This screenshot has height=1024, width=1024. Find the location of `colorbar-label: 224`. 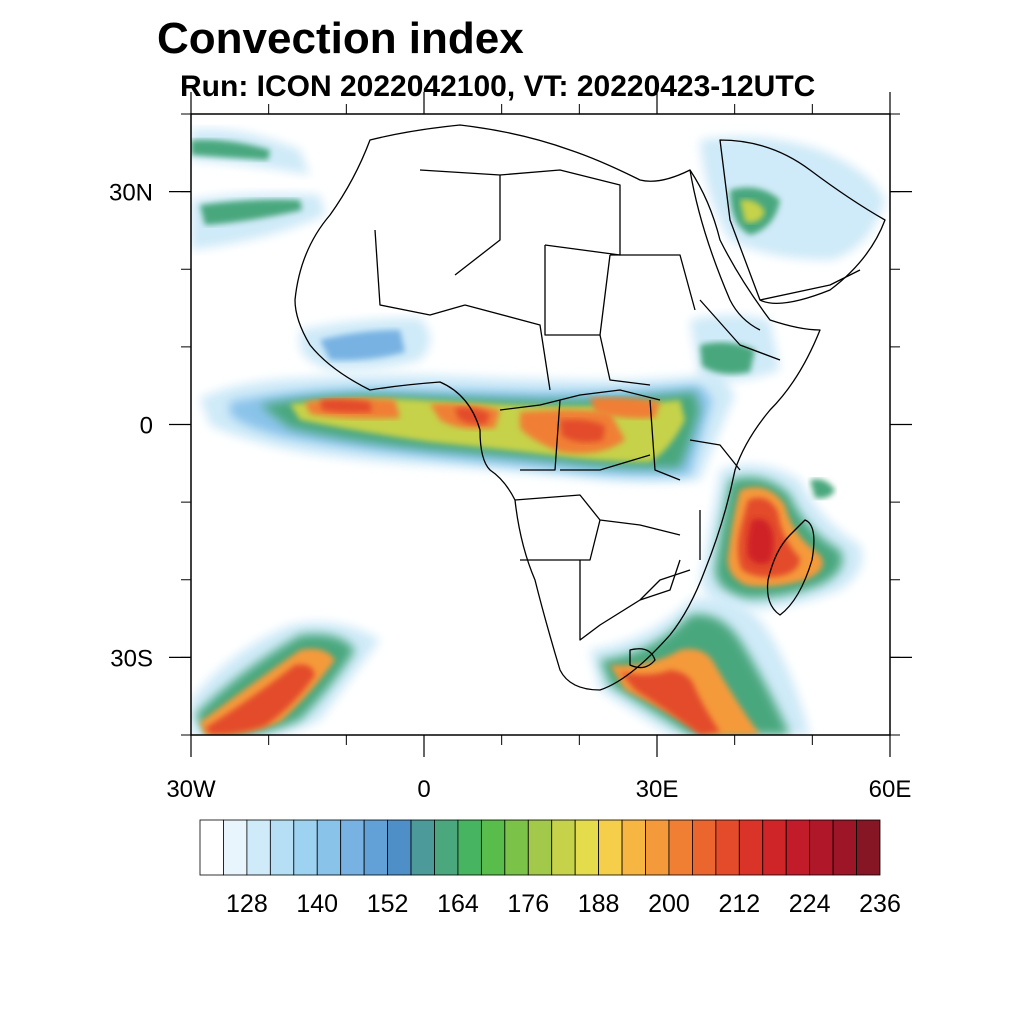

colorbar-label: 224 is located at coordinates (810, 904).